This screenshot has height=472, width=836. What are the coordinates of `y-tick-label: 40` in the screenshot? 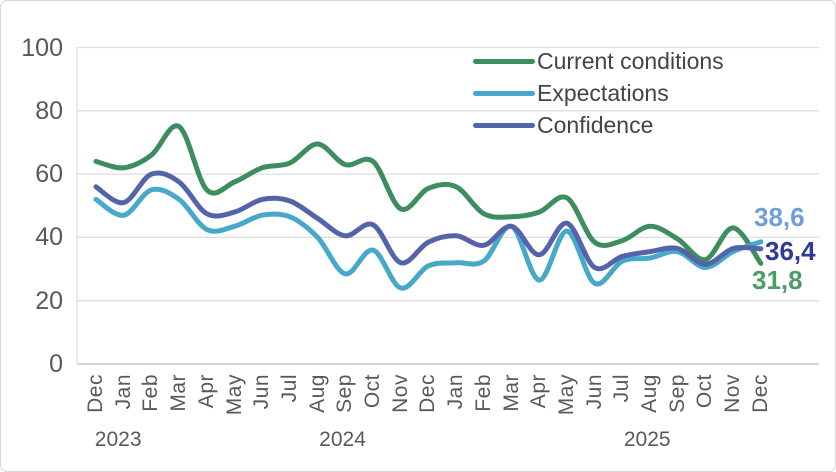 It's located at (49, 237).